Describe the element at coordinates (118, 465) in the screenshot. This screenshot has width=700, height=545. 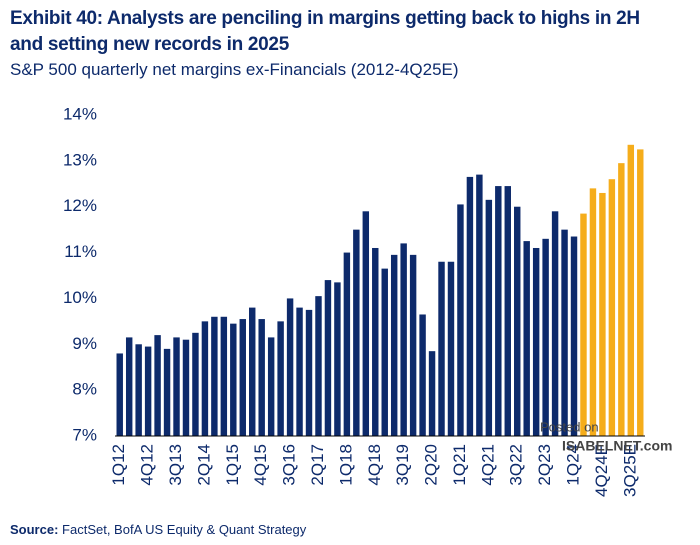
I see `x-tick-label: 1Q12` at that location.